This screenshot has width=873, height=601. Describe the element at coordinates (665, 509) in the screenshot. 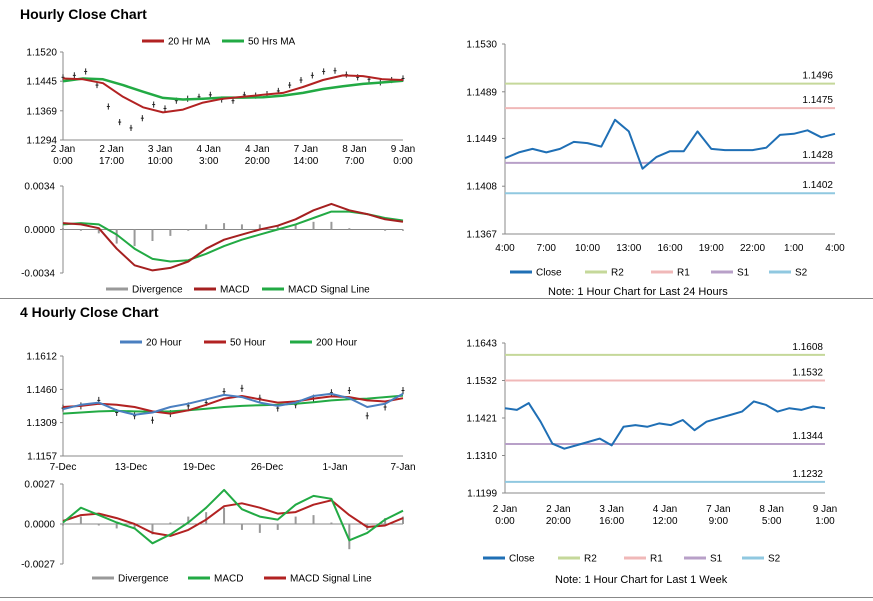

I see `four-hourly-levels-xtick-label: 4 Jan` at that location.